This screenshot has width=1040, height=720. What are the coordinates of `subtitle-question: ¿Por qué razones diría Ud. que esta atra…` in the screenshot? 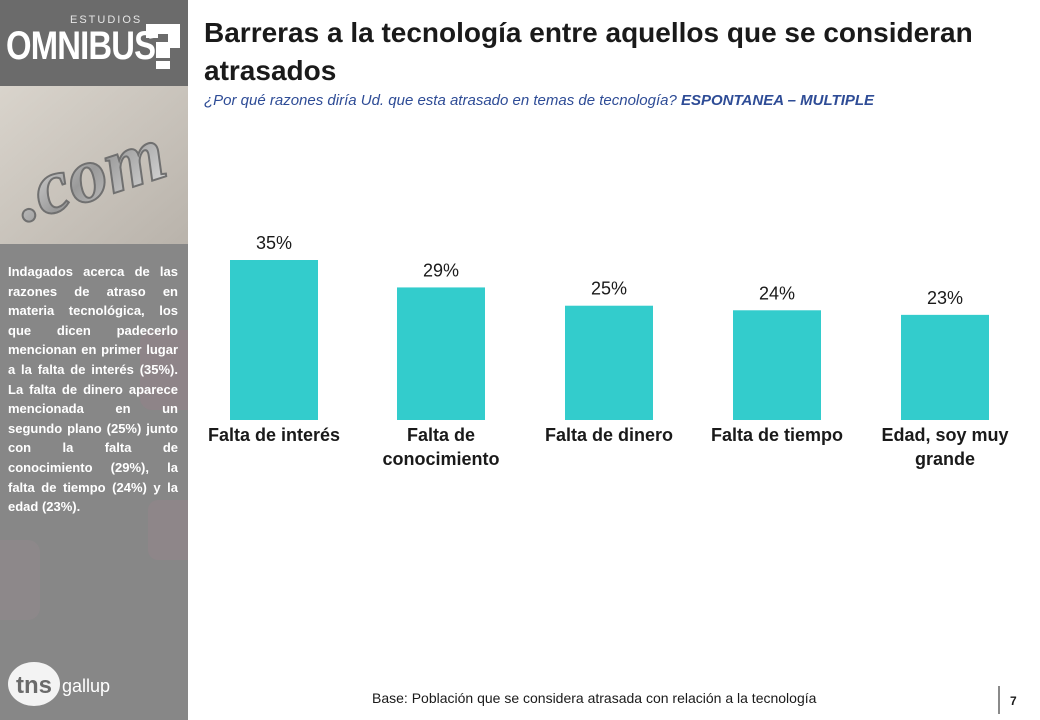 It's located at (440, 100).